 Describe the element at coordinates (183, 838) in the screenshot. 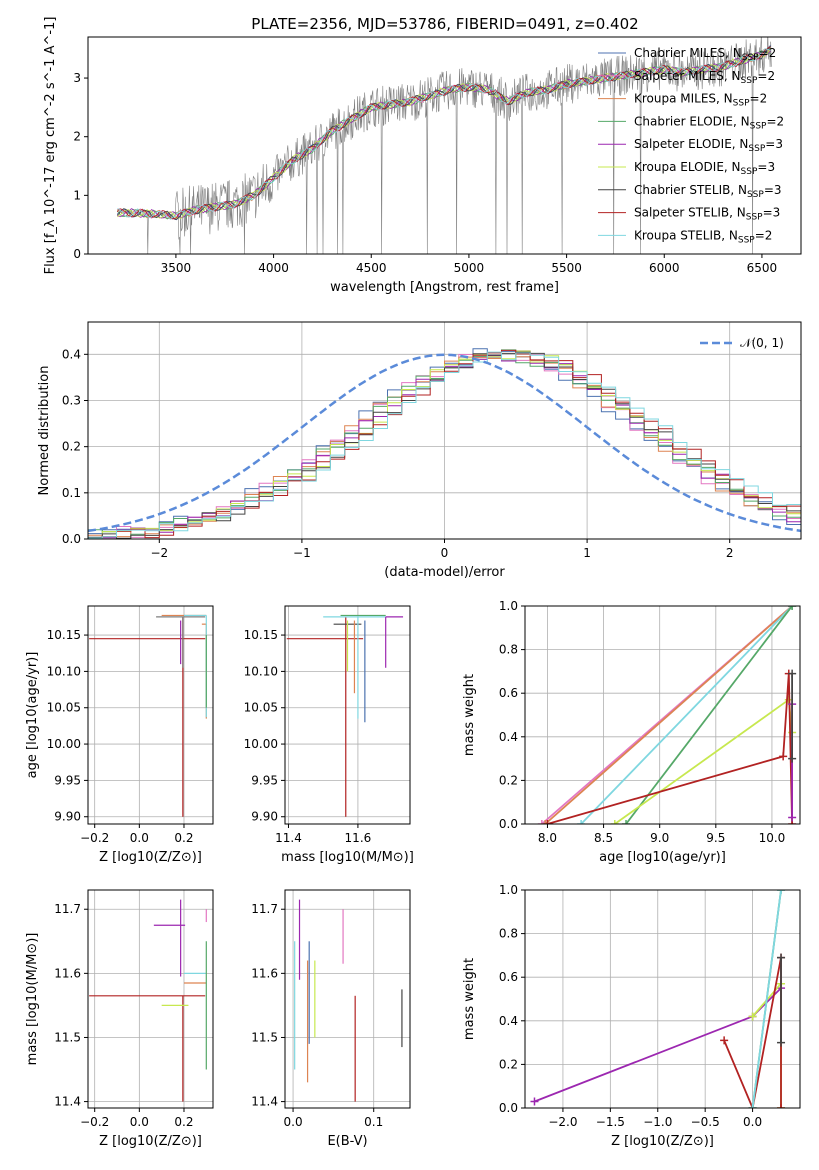

I see `x-tick-label: 0.2` at that location.